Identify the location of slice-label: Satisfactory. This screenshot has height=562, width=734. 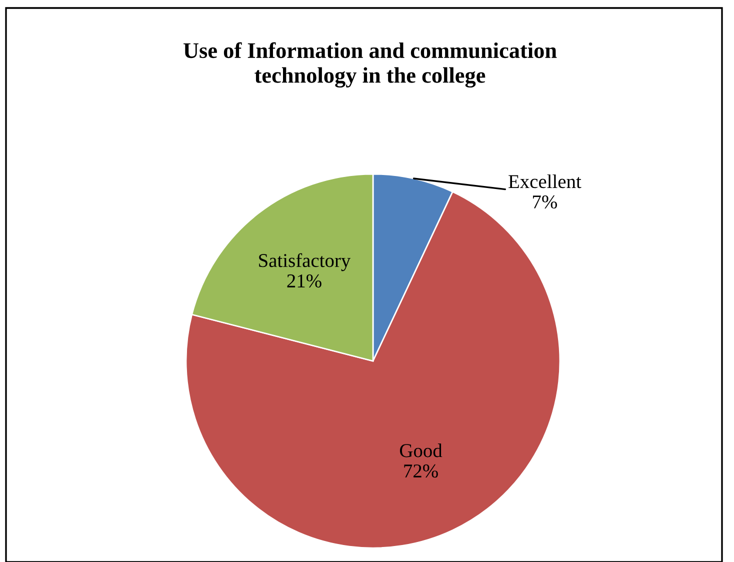
(305, 262).